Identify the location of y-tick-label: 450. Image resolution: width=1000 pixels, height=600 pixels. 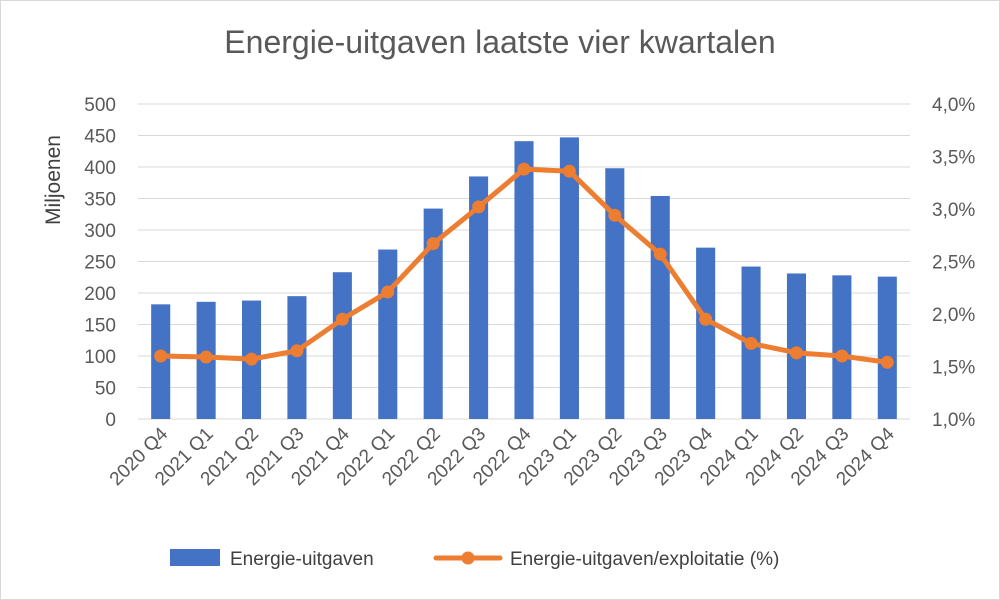
(100, 137).